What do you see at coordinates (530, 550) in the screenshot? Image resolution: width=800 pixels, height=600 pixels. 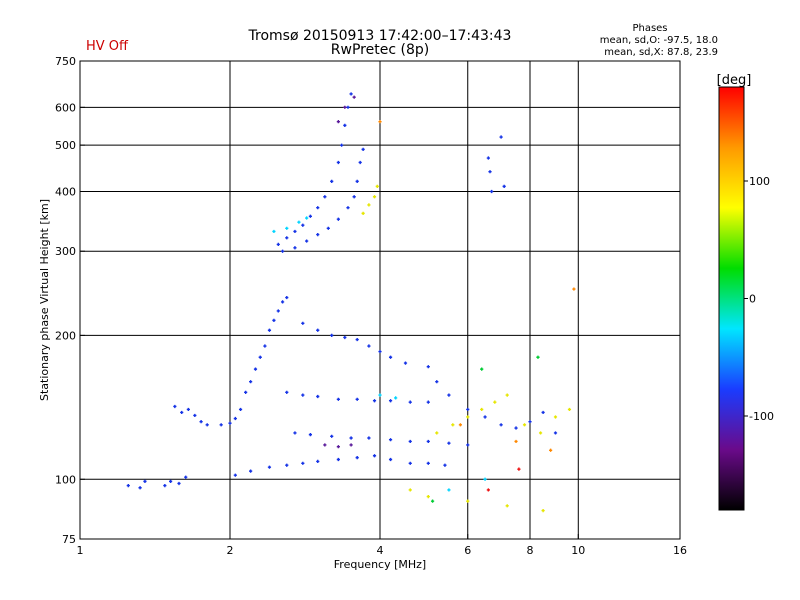 I see `x-tick-label-8: 8` at bounding box center [530, 550].